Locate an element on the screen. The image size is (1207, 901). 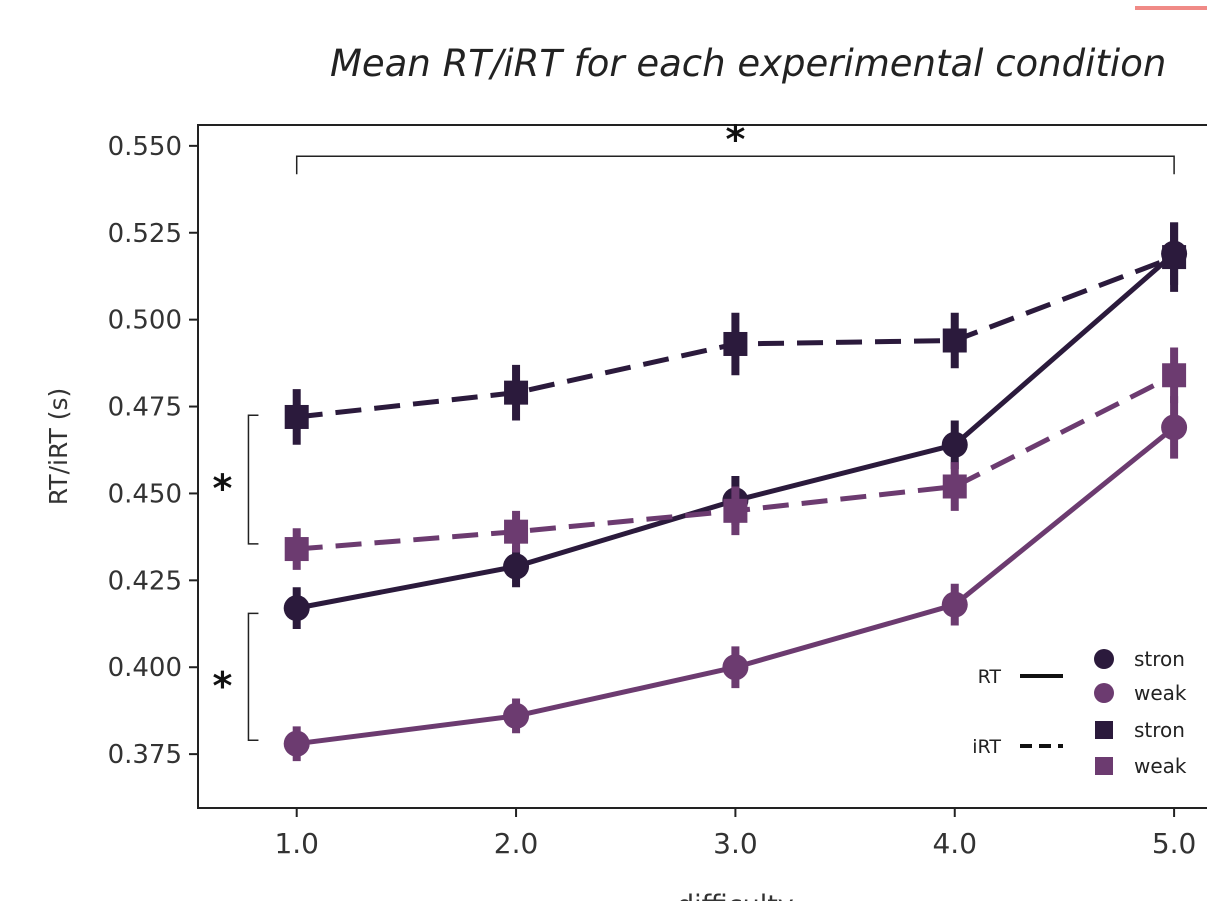
y-tick-label: 0.450 is located at coordinates (145, 494).